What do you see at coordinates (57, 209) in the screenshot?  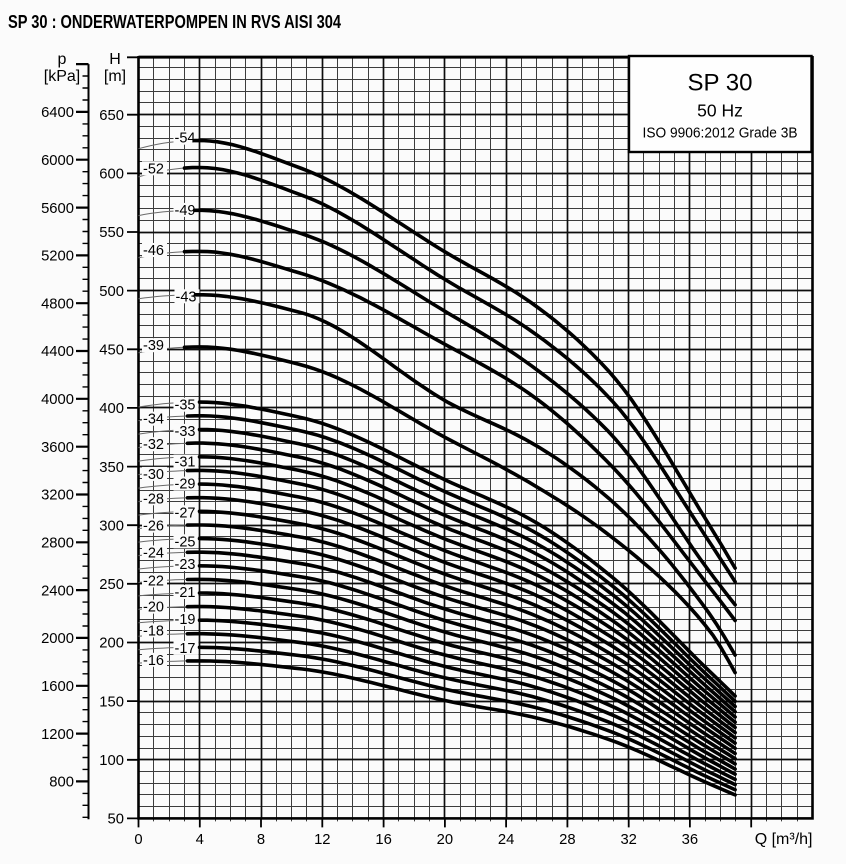 I see `svg-text: 5600` at bounding box center [57, 209].